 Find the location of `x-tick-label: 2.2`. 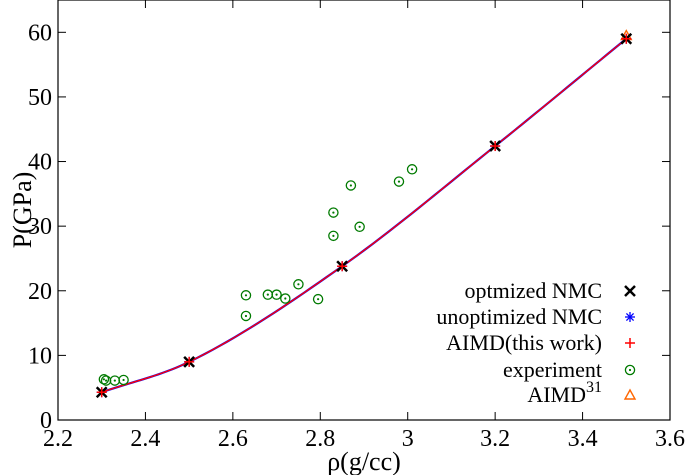

x-tick-label: 2.2 is located at coordinates (58, 439).